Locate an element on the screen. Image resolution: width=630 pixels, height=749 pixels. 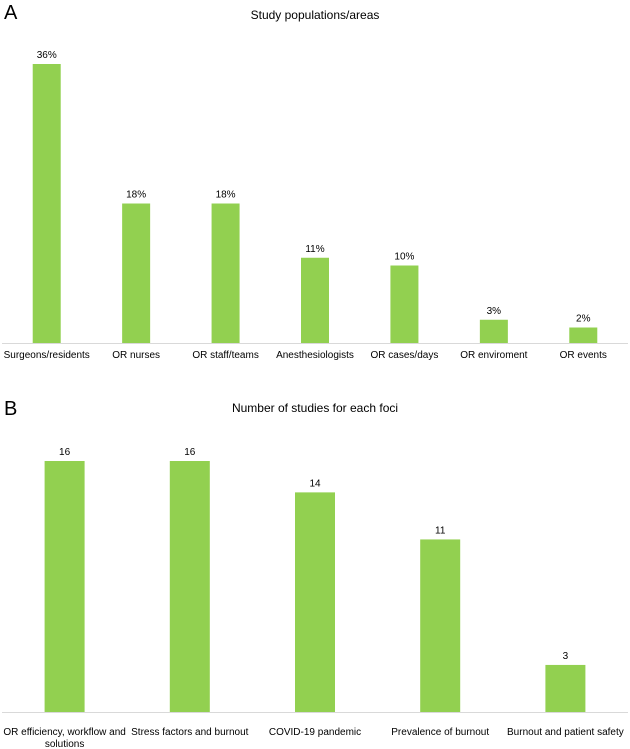
chart-b-tick-label-5: Burnout and patient safety is located at coordinates (565, 732).